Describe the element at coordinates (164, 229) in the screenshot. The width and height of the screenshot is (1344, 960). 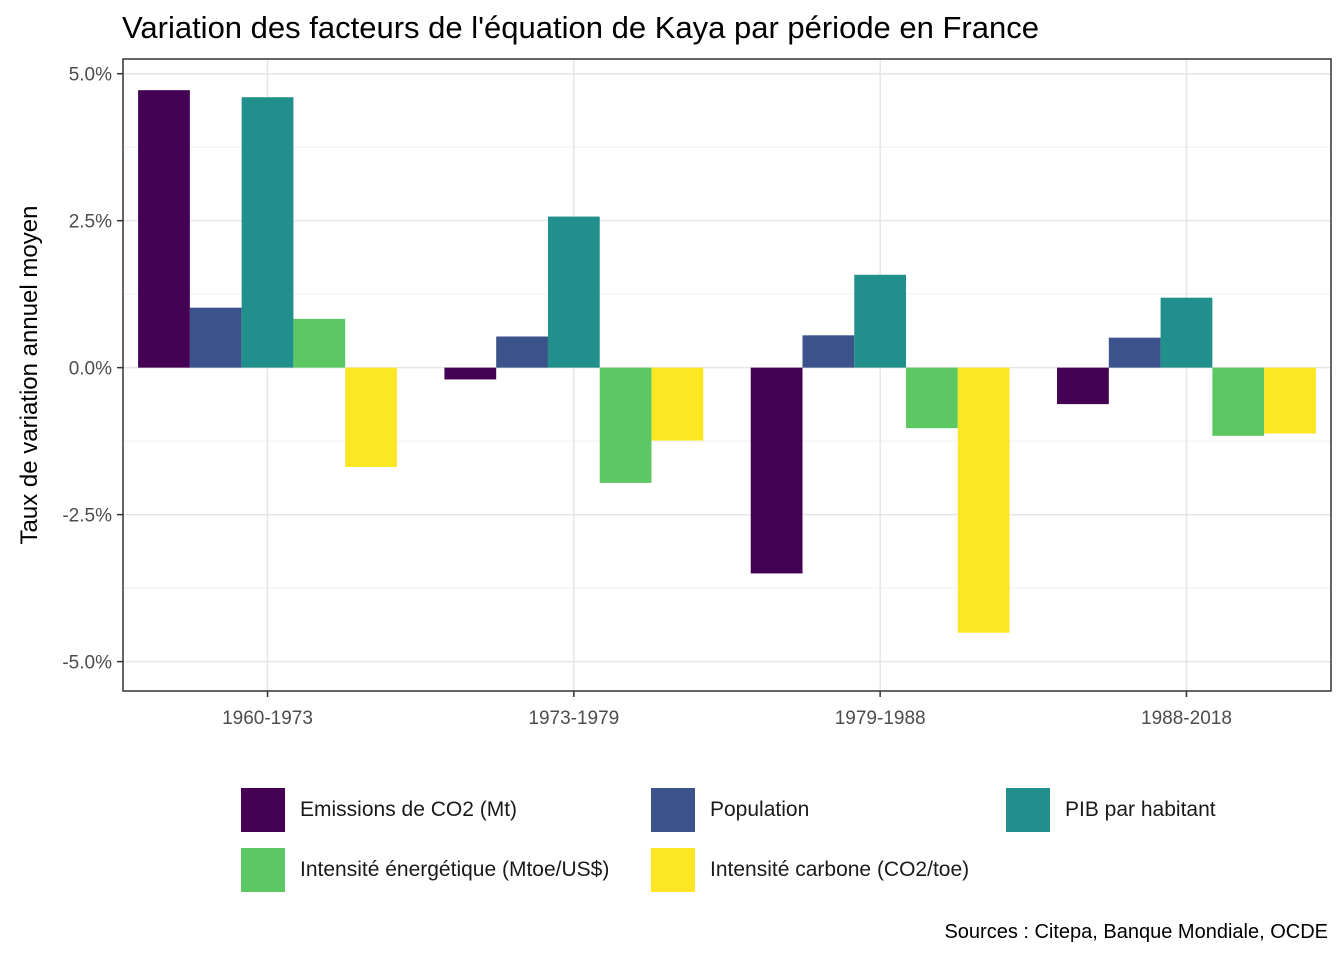
I see `bar-emissions-de-co2-mt-1960-1973` at that location.